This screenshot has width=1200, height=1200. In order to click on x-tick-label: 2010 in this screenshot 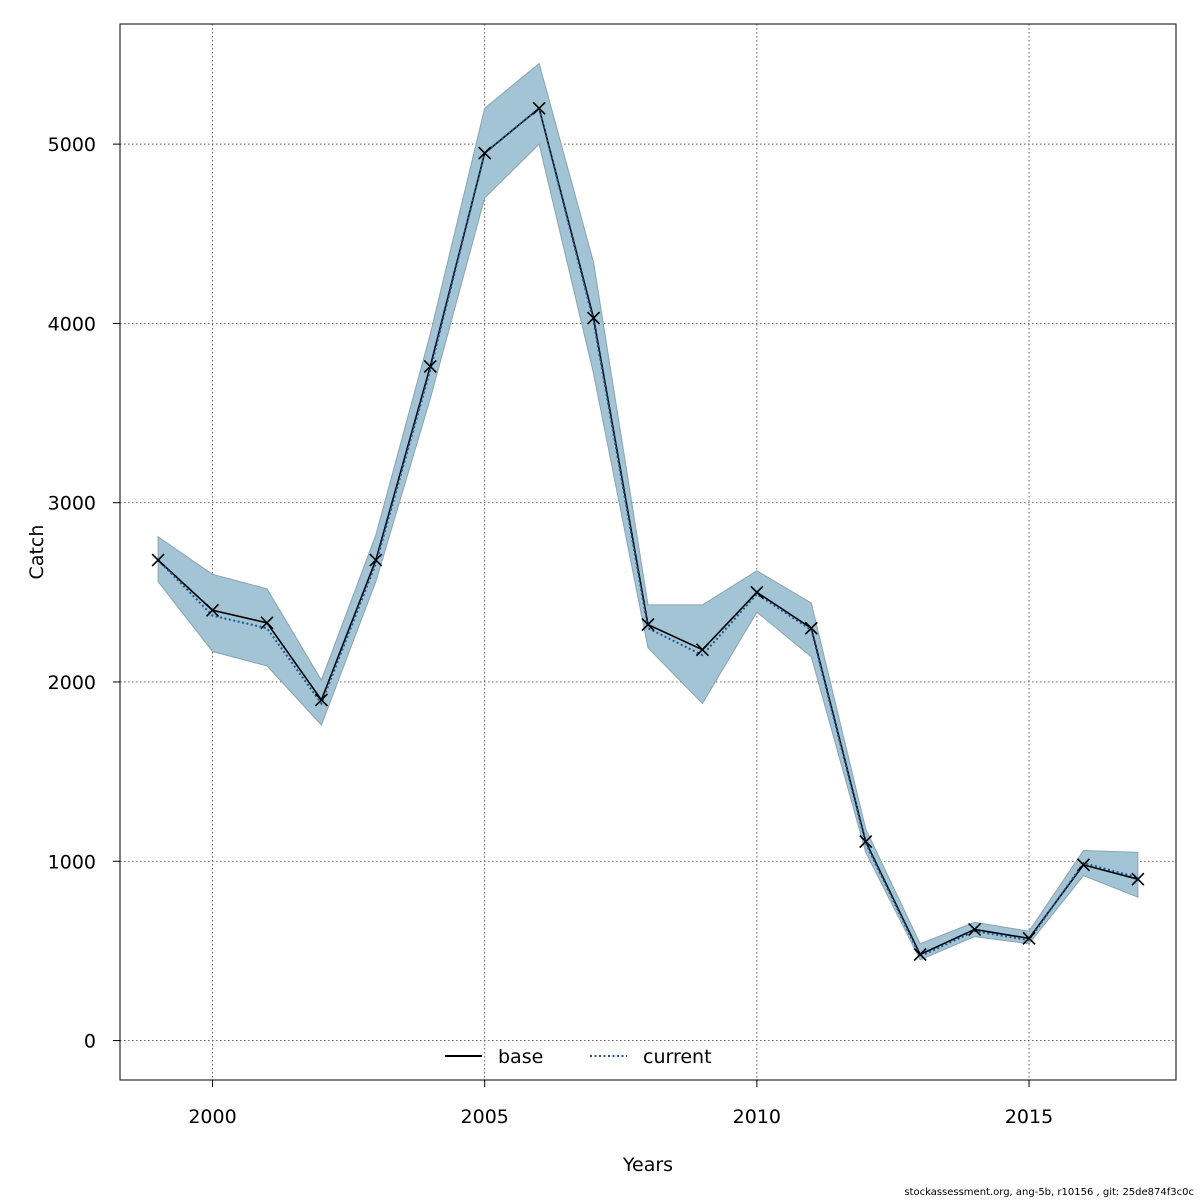, I will do `click(757, 1117)`.